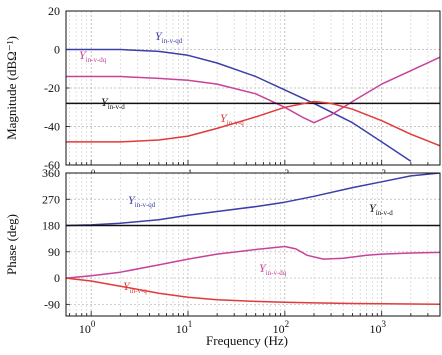 Image resolution: width=442 pixels, height=355 pixels. I want to click on y-tick-label: -20, so click(52, 88).